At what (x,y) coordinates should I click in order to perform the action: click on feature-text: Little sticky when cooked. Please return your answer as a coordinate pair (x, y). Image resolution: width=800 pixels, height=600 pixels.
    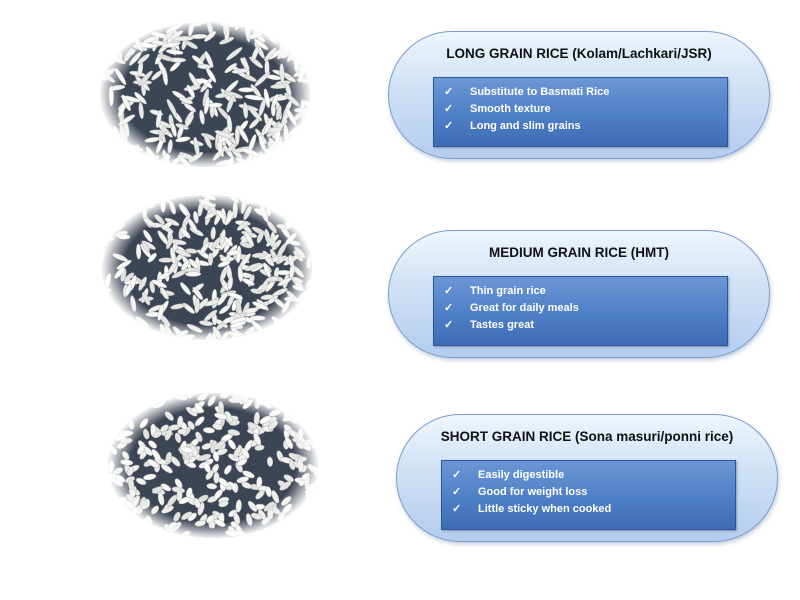
    Looking at the image, I should click on (545, 509).